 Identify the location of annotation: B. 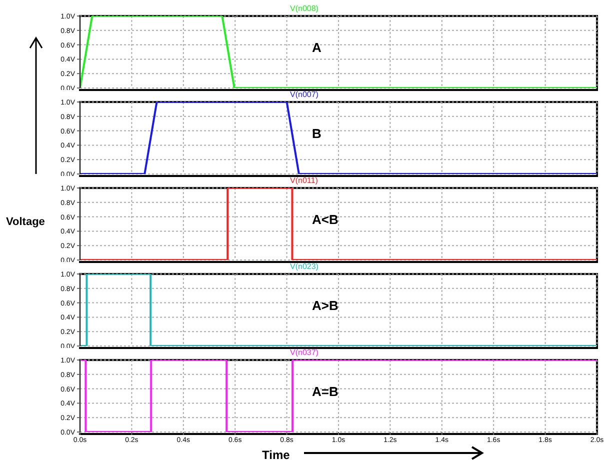
(317, 133).